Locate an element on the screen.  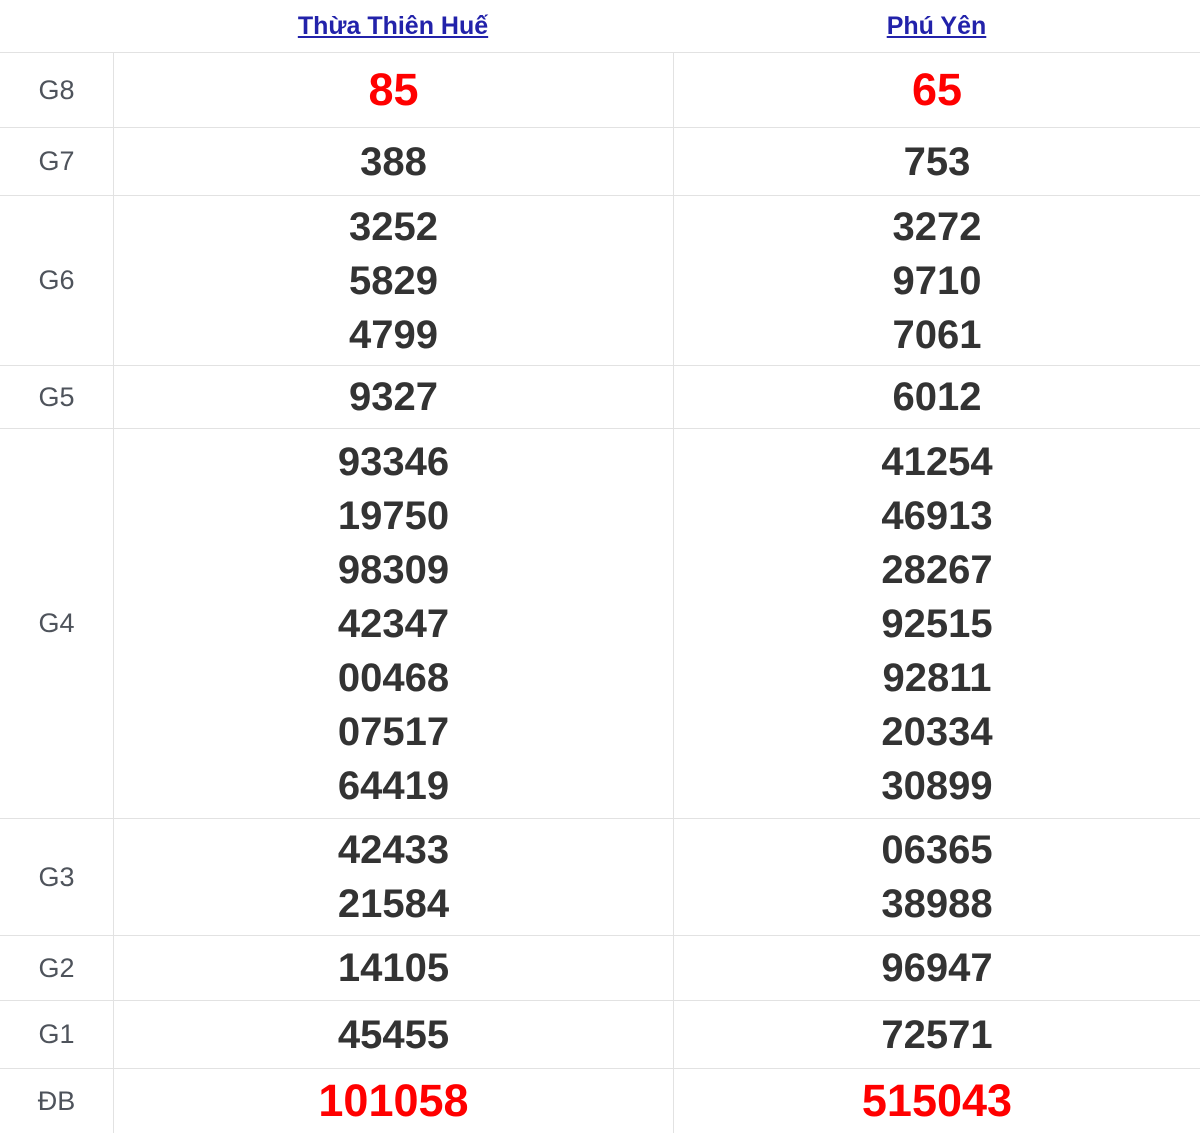
province-header-row: Thừa Thiên Huế Phú Yên is located at coordinates (600, 26).